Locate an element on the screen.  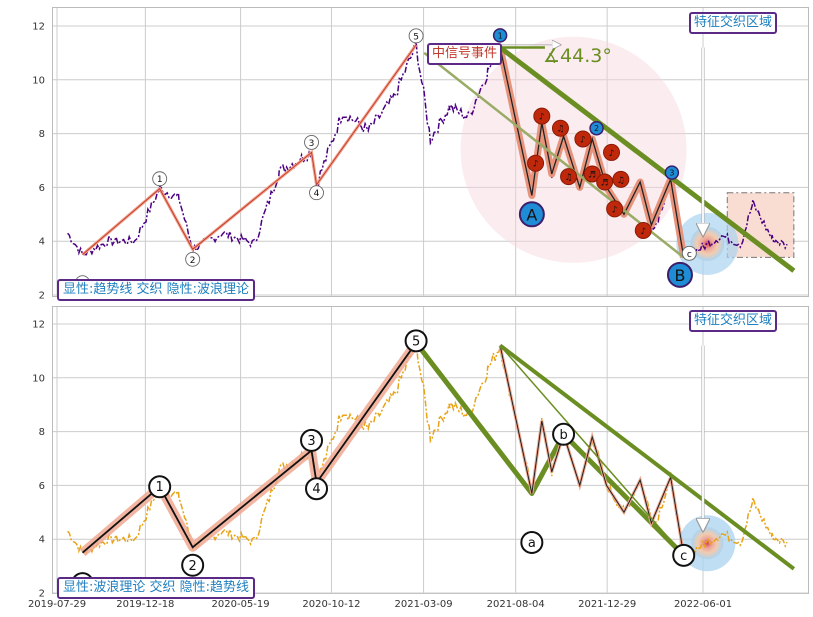
bottom-wave-point-label: 1 is located at coordinates (160, 487).